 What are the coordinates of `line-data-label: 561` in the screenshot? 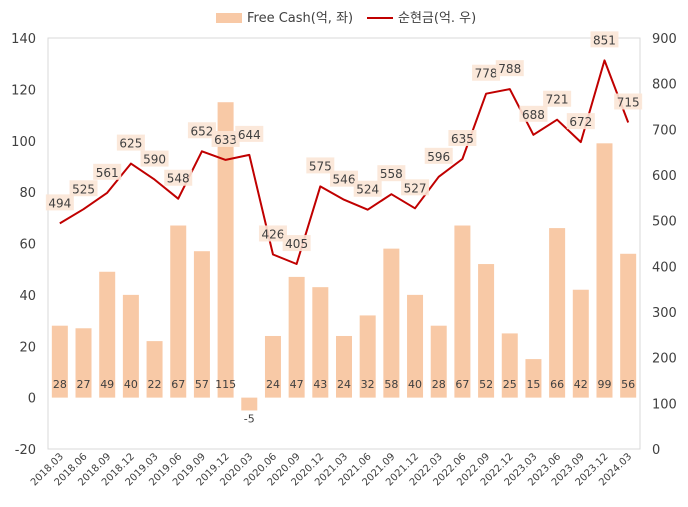 It's located at (107, 173).